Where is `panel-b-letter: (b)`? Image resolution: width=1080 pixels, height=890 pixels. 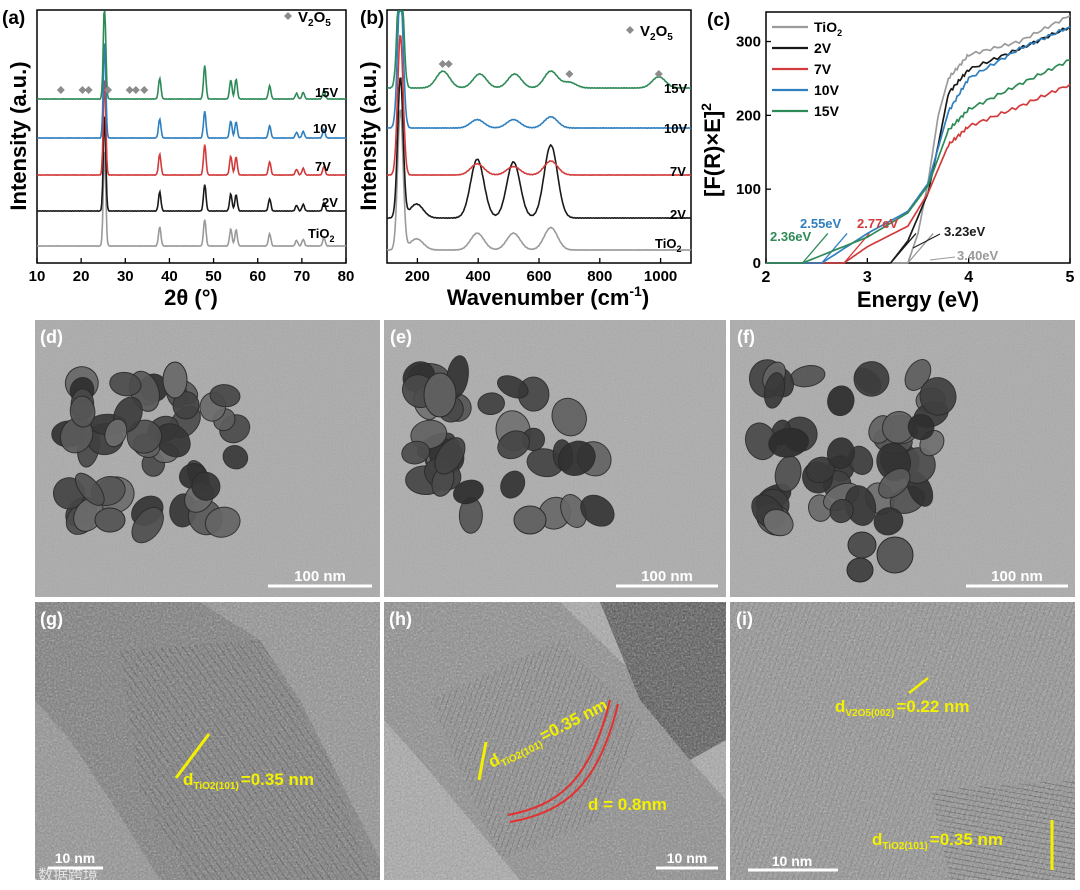
panel-b-letter: (b) is located at coordinates (372, 18).